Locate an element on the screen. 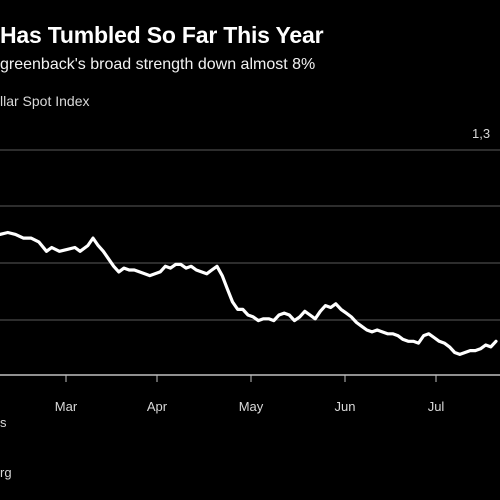 The image size is (500, 500). x-tick-label: Apr is located at coordinates (157, 406).